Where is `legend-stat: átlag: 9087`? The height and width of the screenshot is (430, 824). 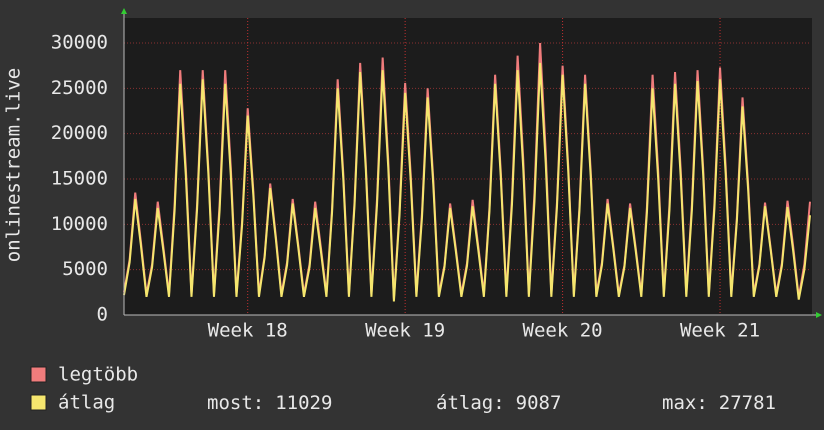
legend-stat: átlag: 9087 is located at coordinates (498, 403).